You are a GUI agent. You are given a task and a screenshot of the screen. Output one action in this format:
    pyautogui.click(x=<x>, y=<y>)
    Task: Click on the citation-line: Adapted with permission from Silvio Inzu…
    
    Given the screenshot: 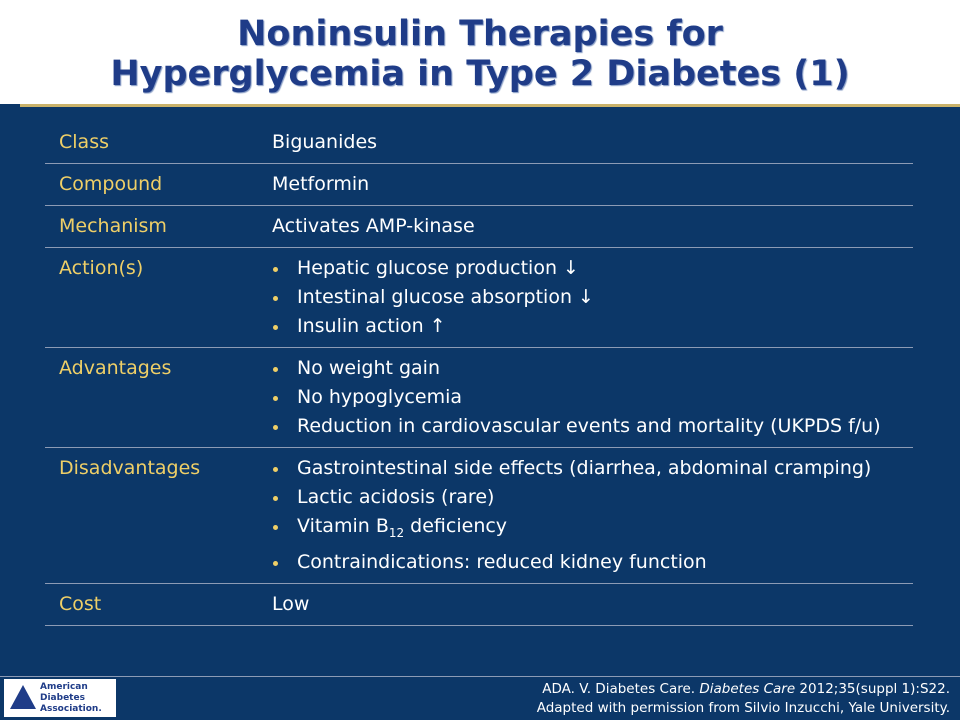 What is the action you would take?
    pyautogui.click(x=743, y=708)
    